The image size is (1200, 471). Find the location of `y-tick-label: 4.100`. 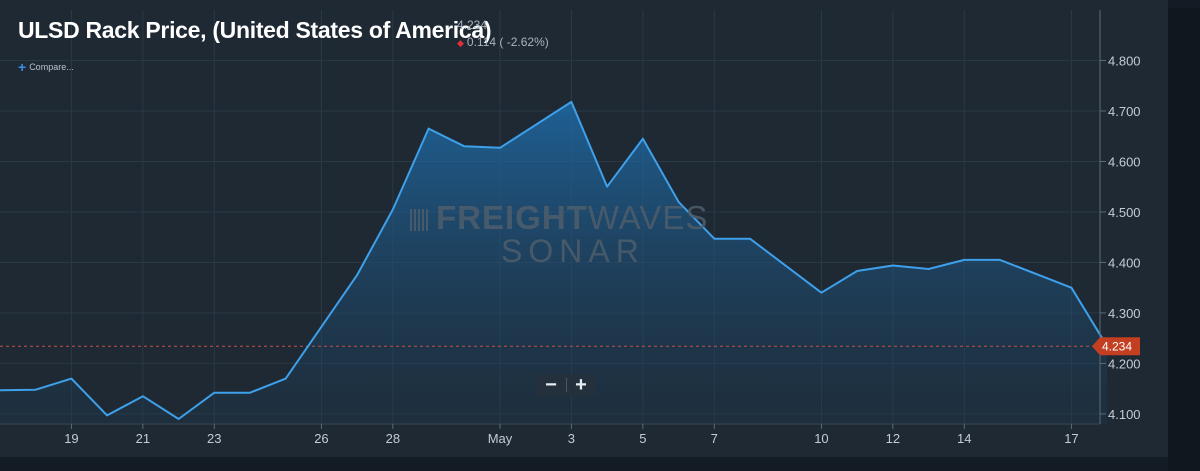

y-tick-label: 4.100 is located at coordinates (1124, 414).